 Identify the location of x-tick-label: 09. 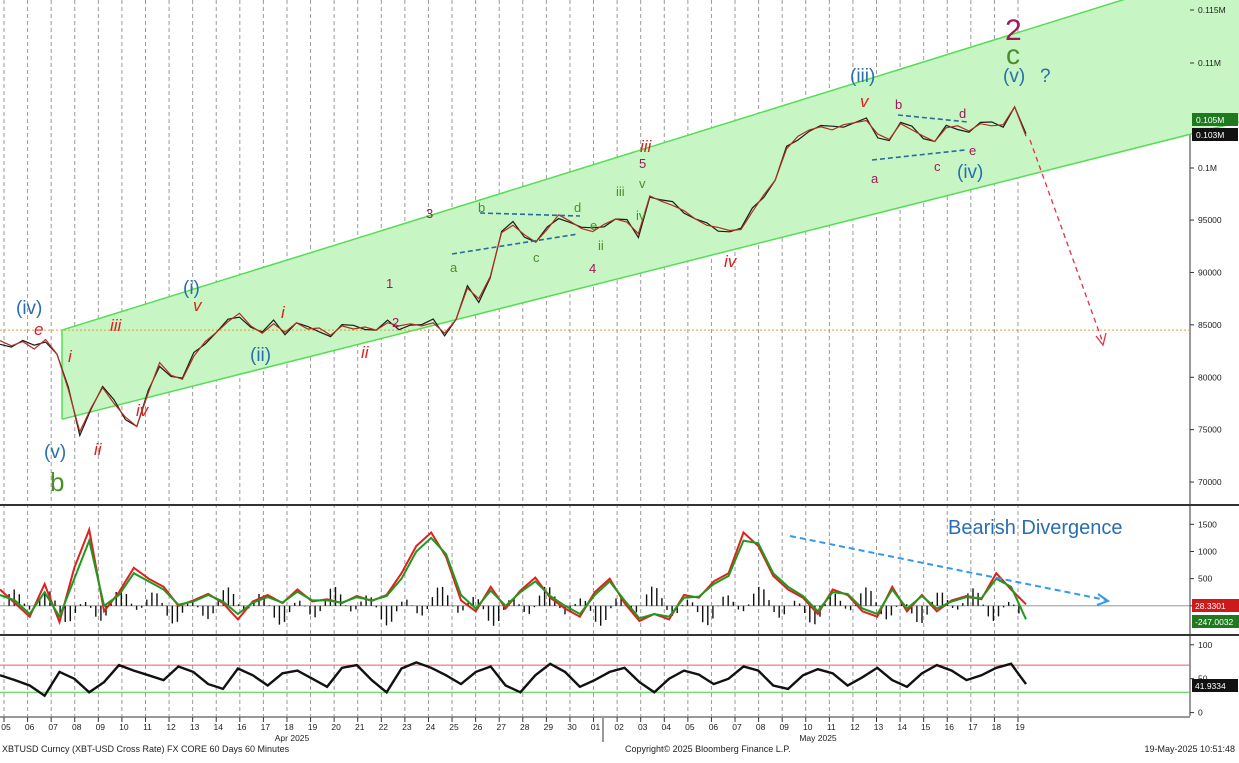
(101, 727).